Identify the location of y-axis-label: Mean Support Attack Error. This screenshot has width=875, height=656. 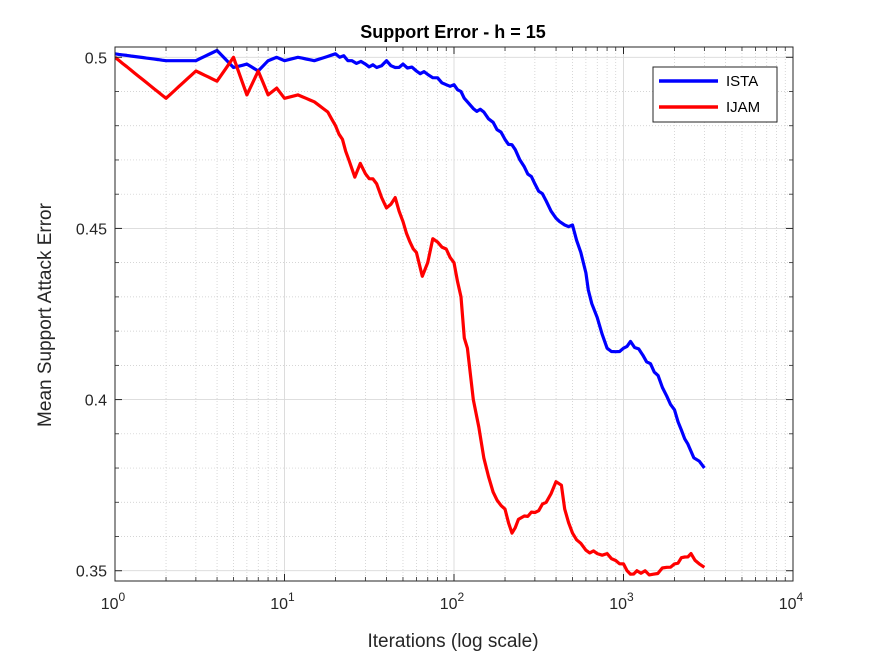
(45, 314).